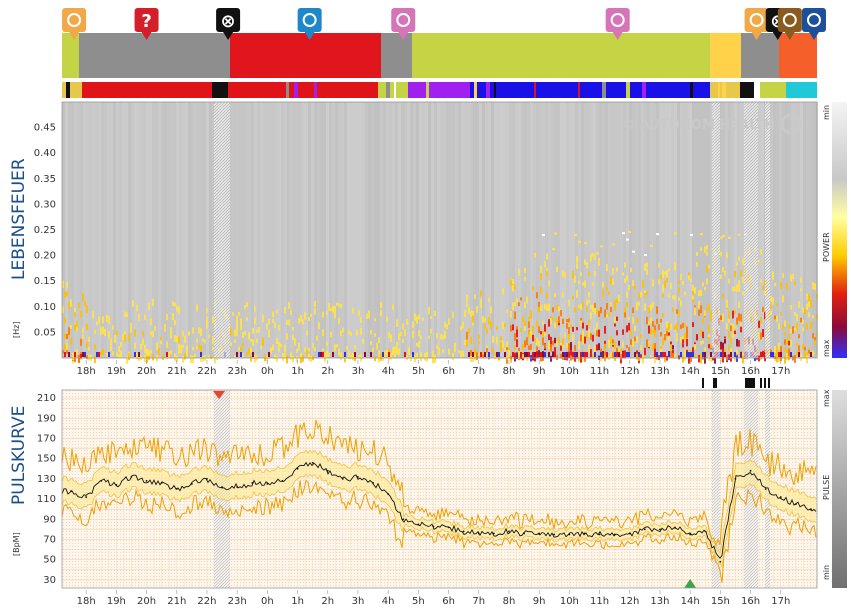 This screenshot has width=851, height=611. I want to click on walk-icon, so click(789, 24).